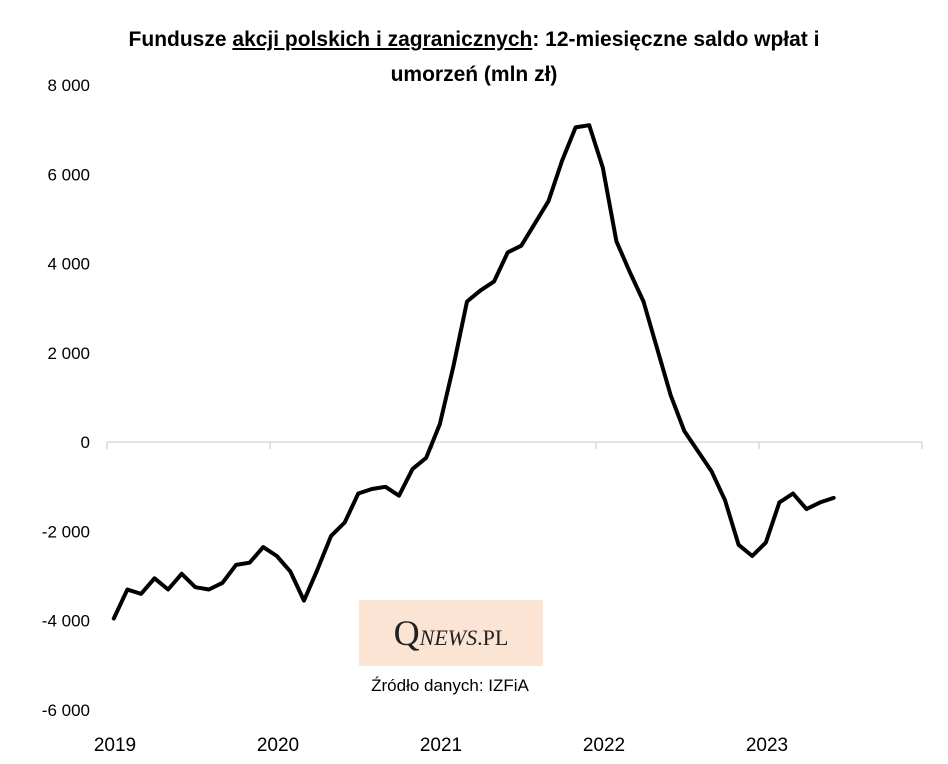 The image size is (948, 764). What do you see at coordinates (68, 85) in the screenshot?
I see `y-tick-label: 8 000` at bounding box center [68, 85].